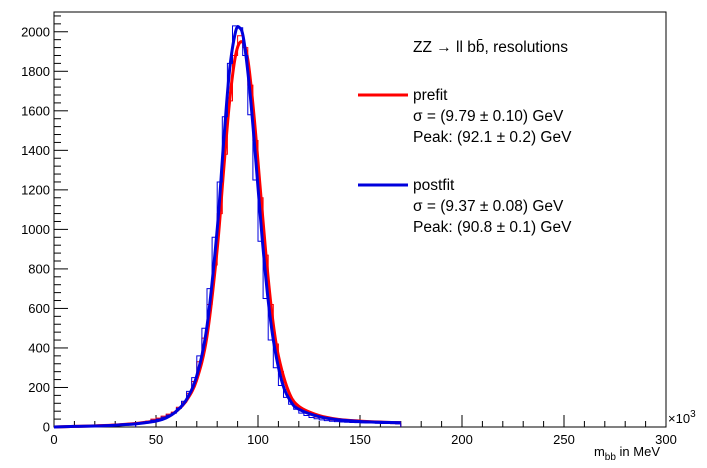  I want to click on x-axis-title: mbb in MeV, so click(627, 453).